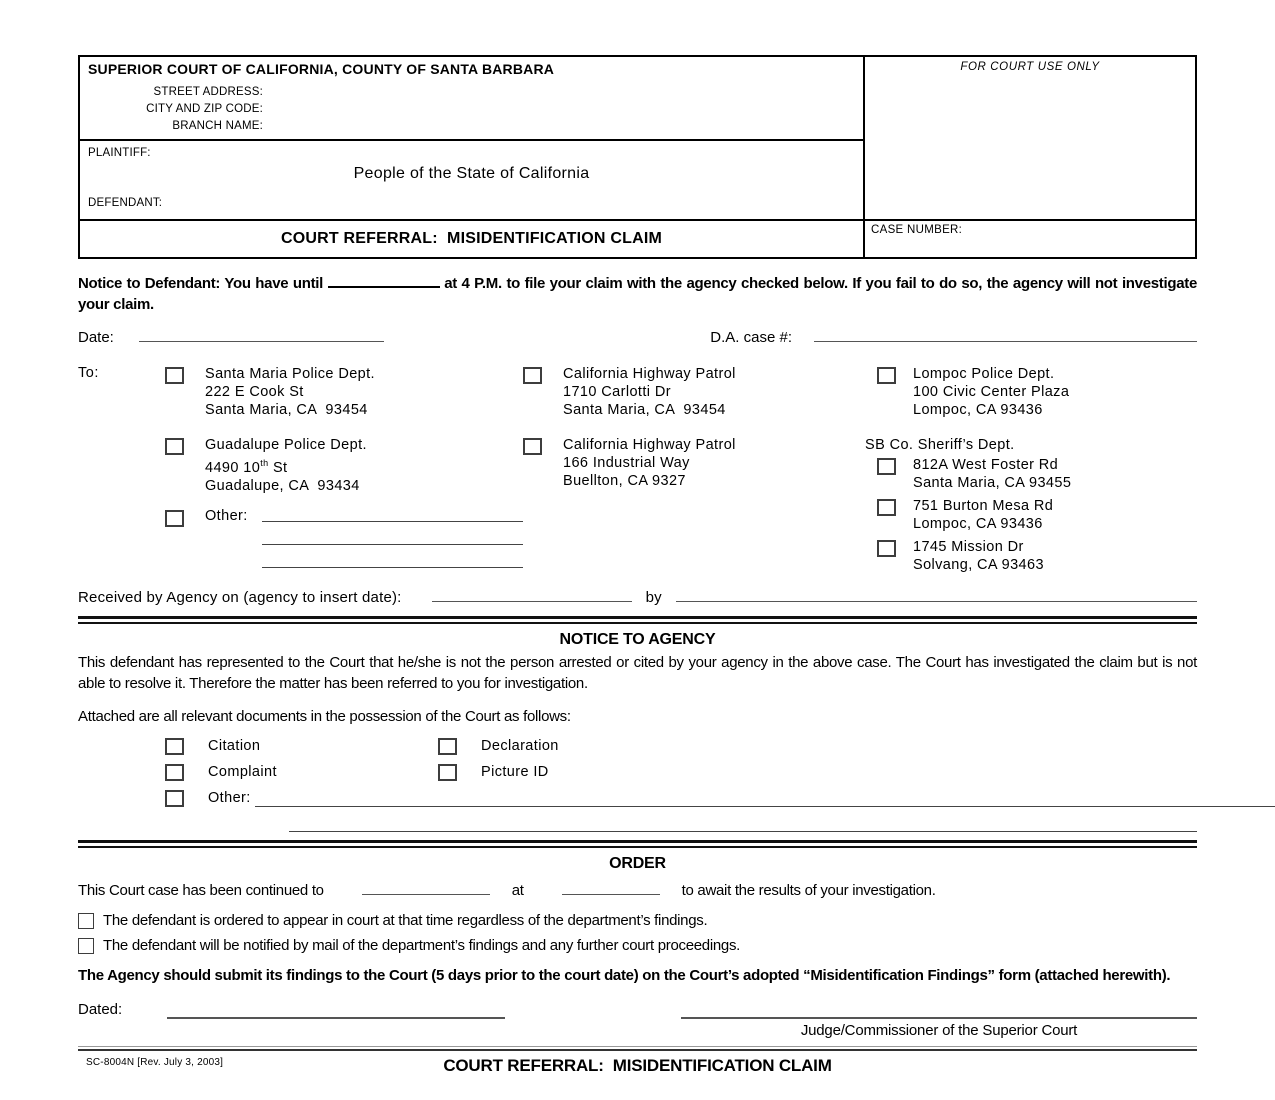 The height and width of the screenshot is (1100, 1275). Describe the element at coordinates (447, 746) in the screenshot. I see `checkbox-declaration` at that location.